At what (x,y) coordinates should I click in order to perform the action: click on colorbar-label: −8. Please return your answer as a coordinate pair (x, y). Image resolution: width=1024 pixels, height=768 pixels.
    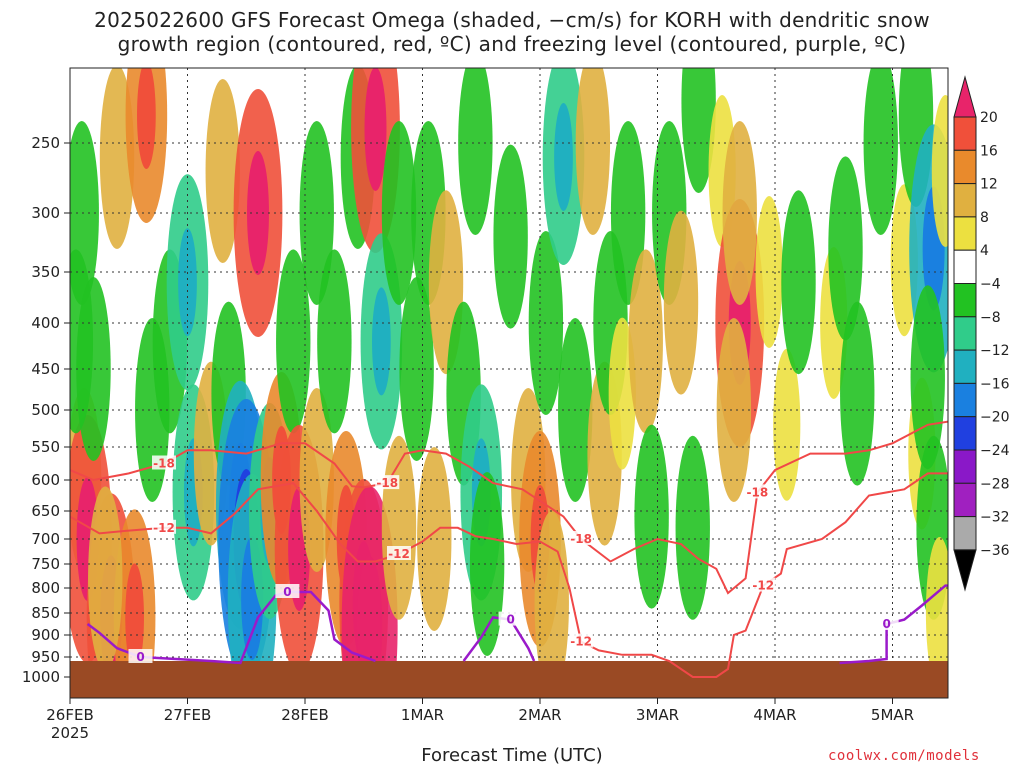
    Looking at the image, I should click on (990, 318).